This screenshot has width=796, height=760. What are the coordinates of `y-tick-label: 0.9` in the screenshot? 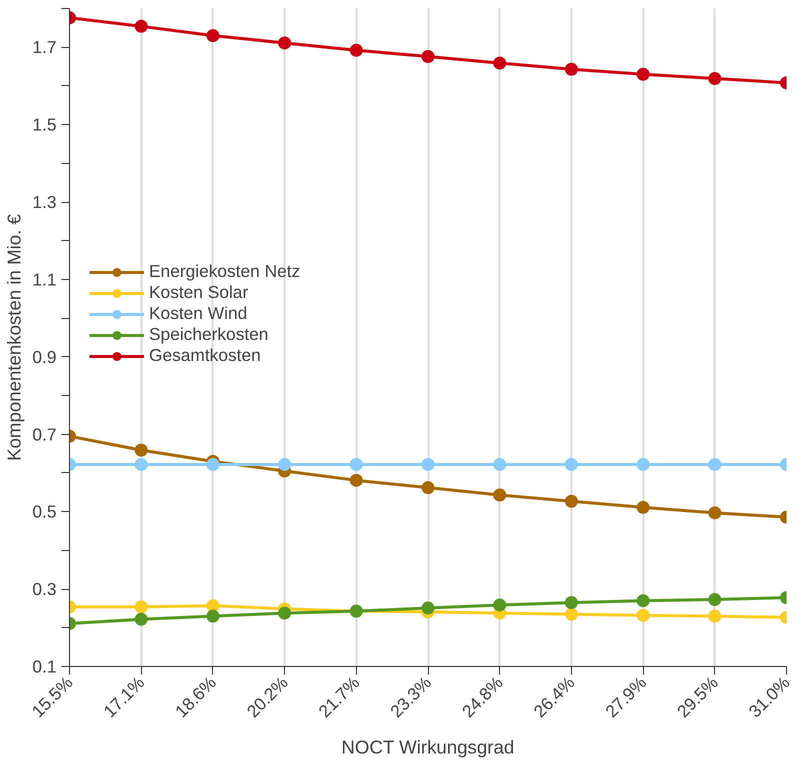 It's located at (44, 356).